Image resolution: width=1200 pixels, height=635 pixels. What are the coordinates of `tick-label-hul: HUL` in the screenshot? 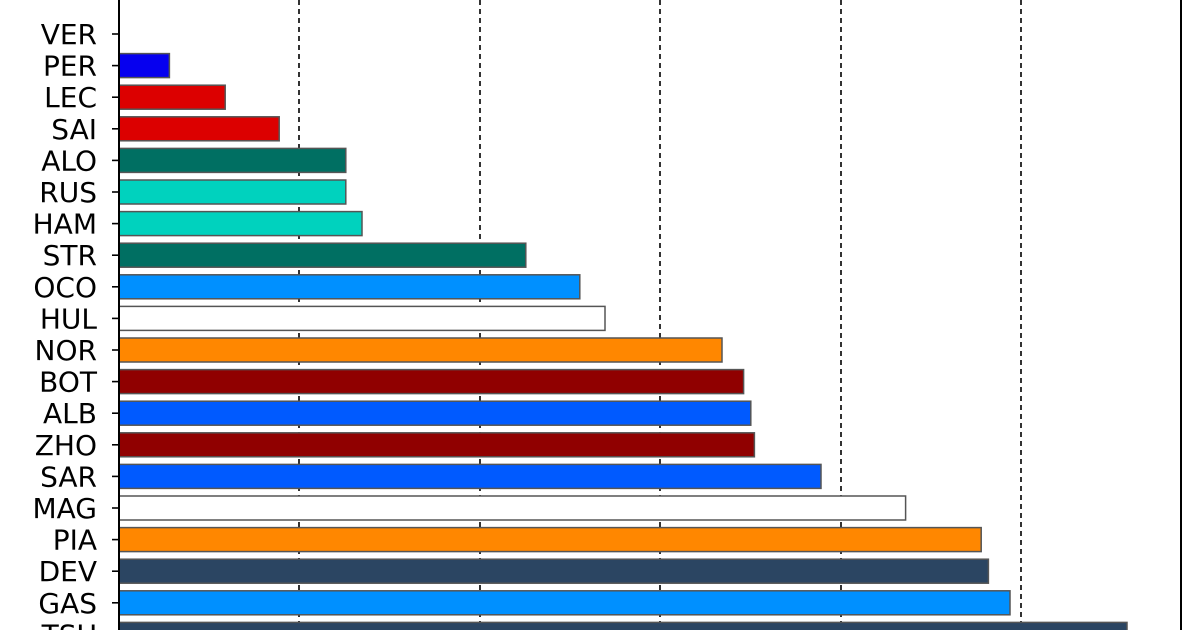 It's located at (69, 318).